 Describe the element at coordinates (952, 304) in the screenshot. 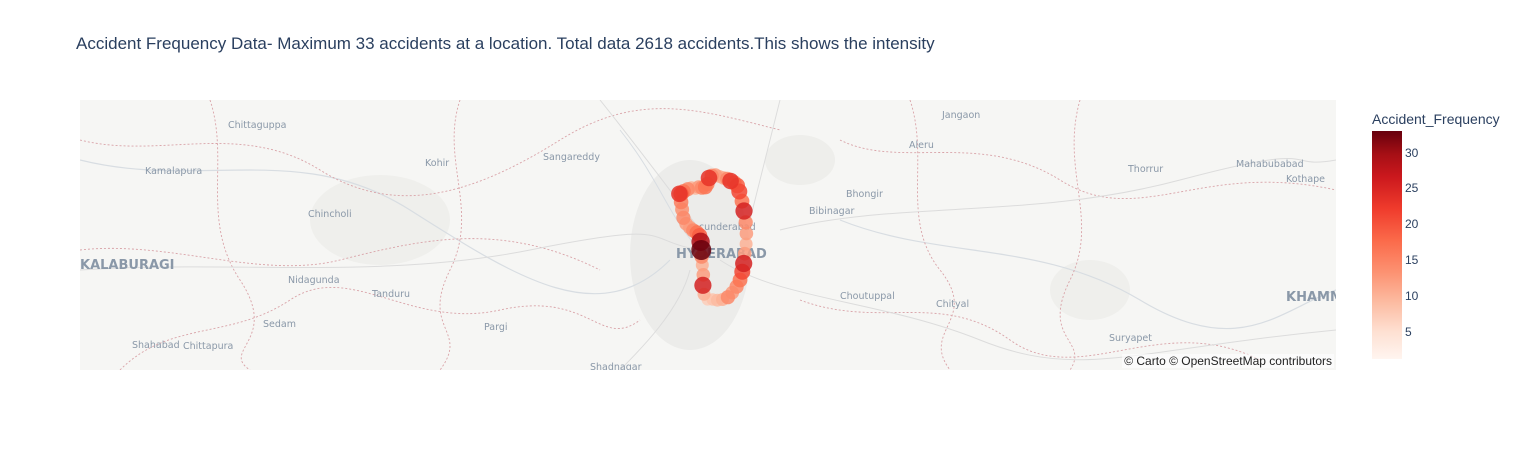

I see `place-label: Chityal` at that location.